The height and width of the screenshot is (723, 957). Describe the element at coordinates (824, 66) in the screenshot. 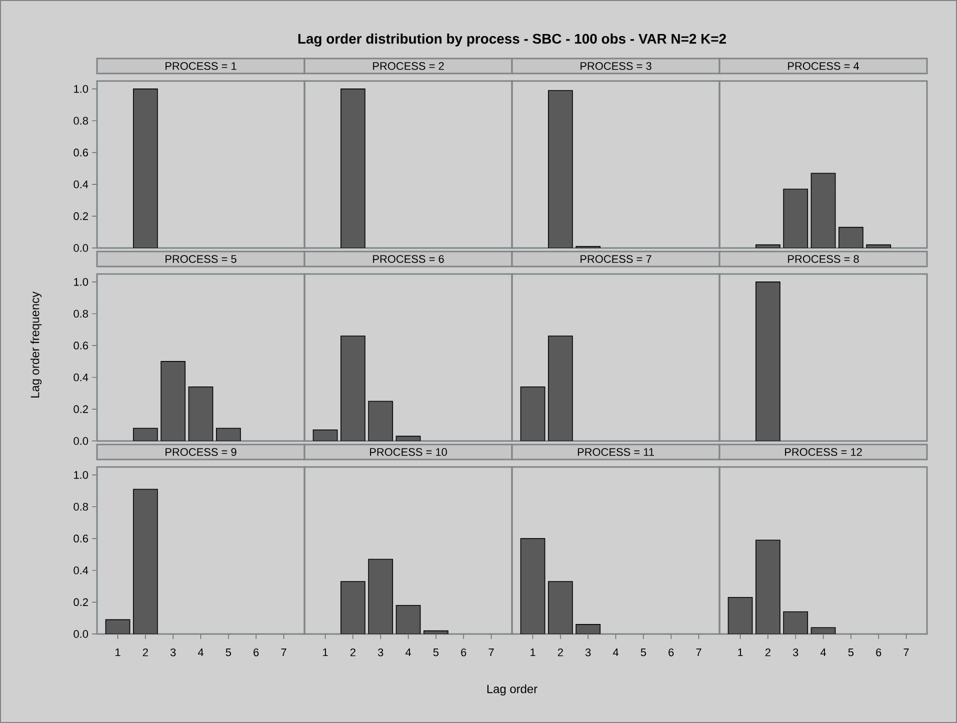

I see `chart-title: PROCESS = 4` at that location.